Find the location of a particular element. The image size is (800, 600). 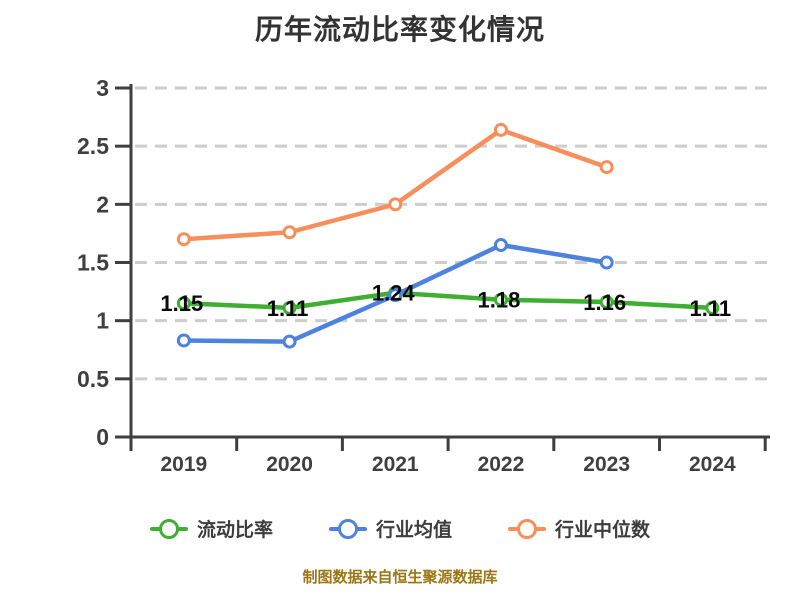

svg-text: 2023 is located at coordinates (606, 464).